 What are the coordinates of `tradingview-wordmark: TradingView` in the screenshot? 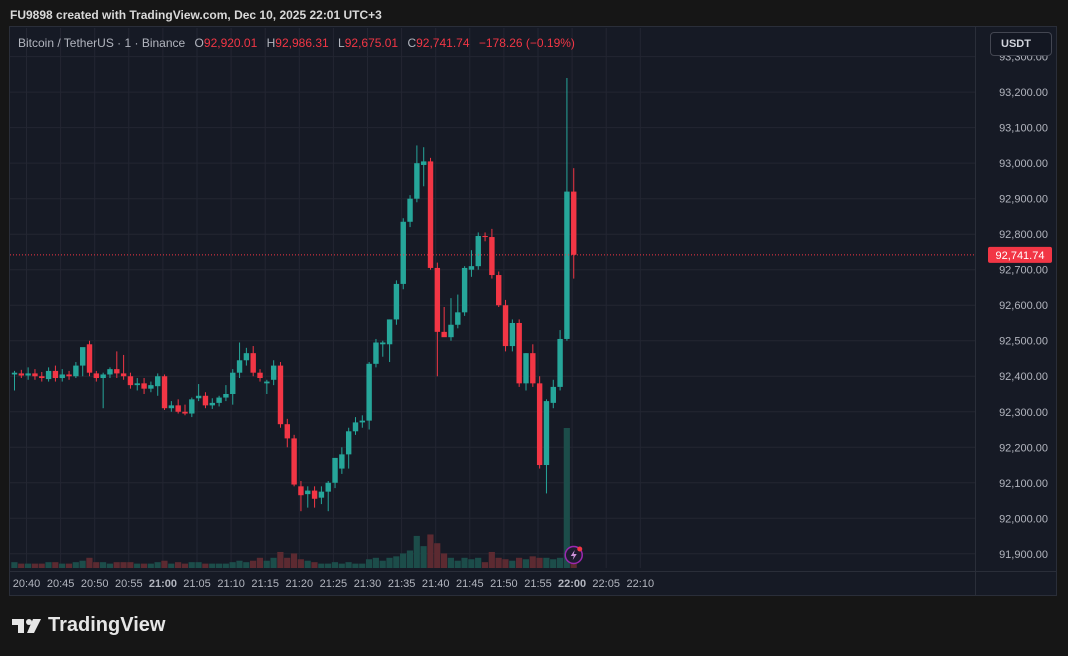 It's located at (107, 625).